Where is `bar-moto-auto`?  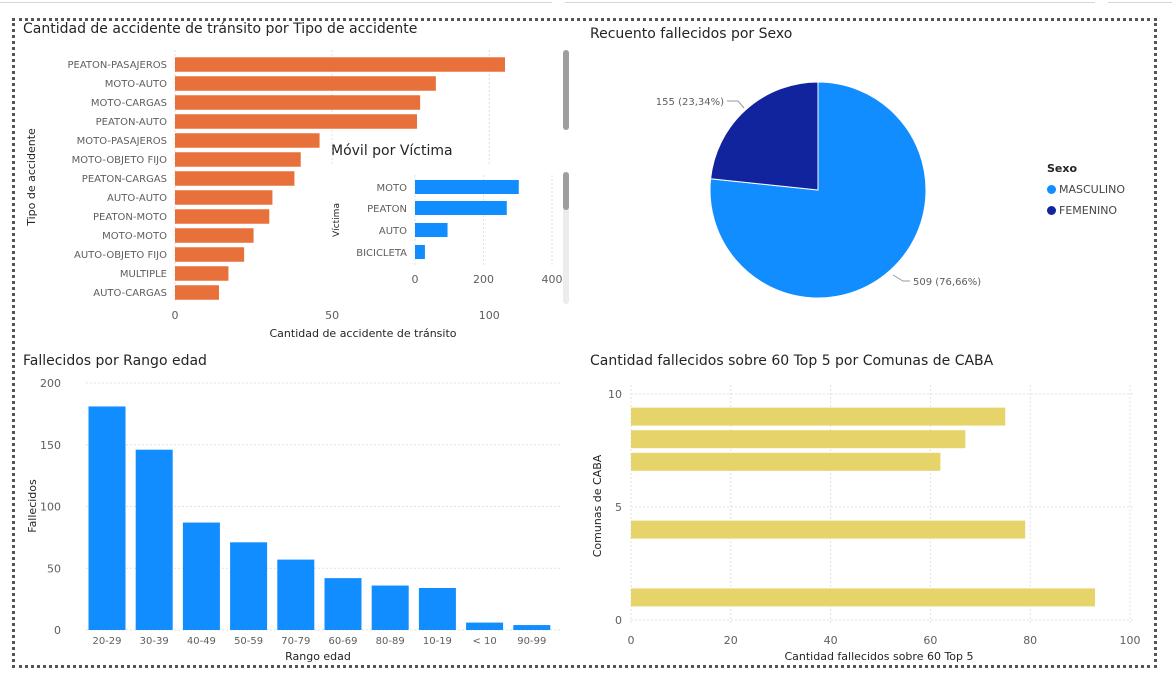
bar-moto-auto is located at coordinates (305, 83).